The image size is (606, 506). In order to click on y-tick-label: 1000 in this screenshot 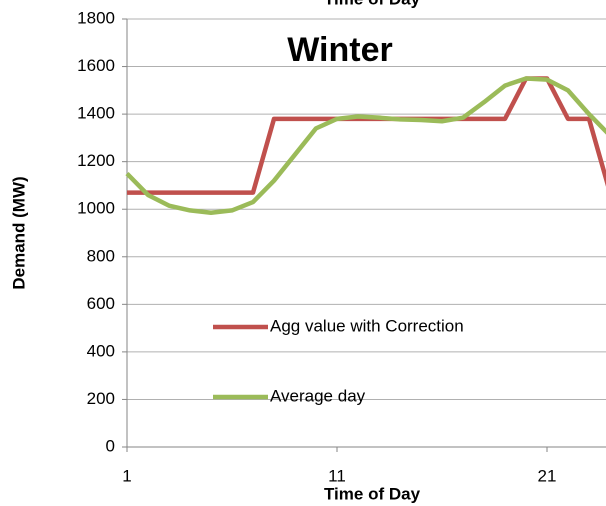, I will do `click(96, 208)`.